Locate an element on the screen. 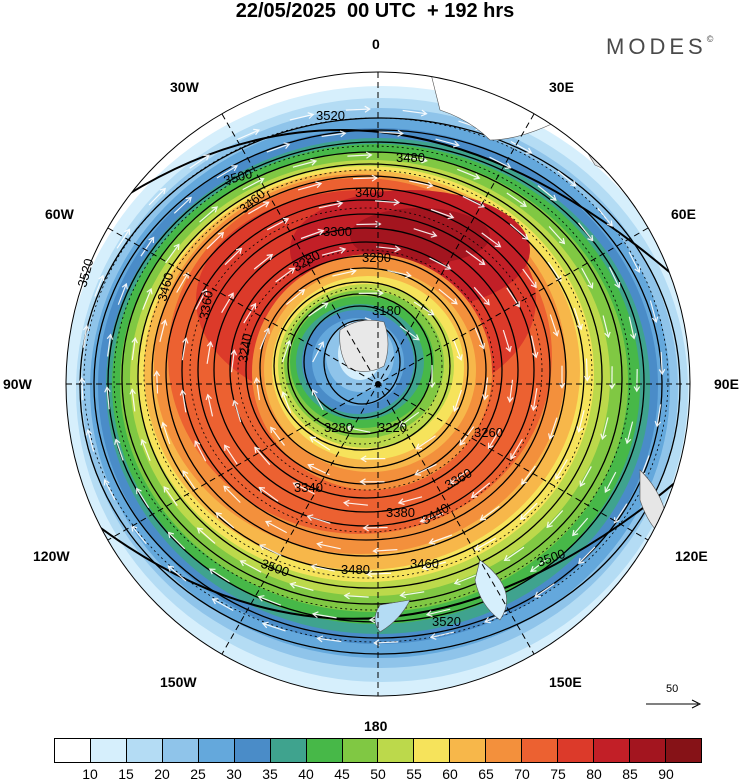  lon-label-0: 0 is located at coordinates (376, 44).